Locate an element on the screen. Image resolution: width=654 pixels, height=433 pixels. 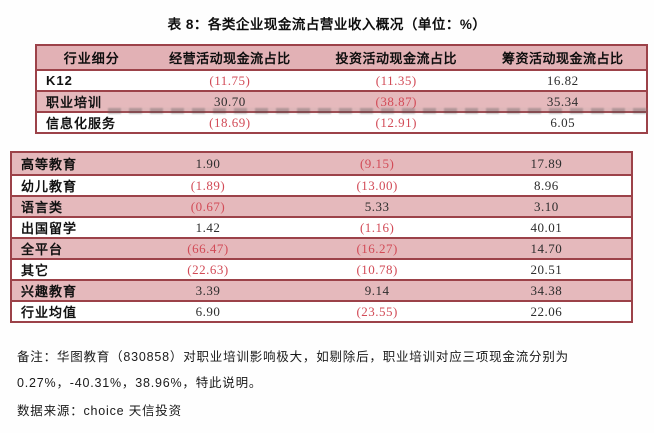
cell-value: 35.34 is located at coordinates (562, 101).